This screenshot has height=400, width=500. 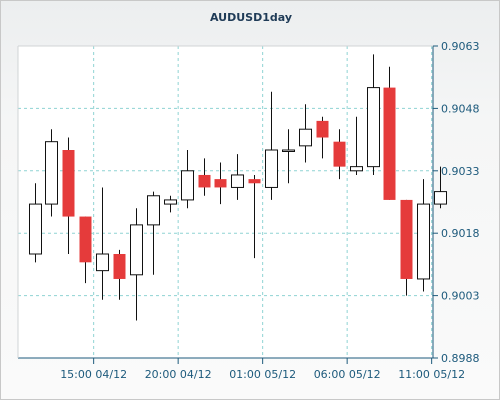 What do you see at coordinates (178, 374) in the screenshot?
I see `x-tick-label: 20:00 04/12` at bounding box center [178, 374].